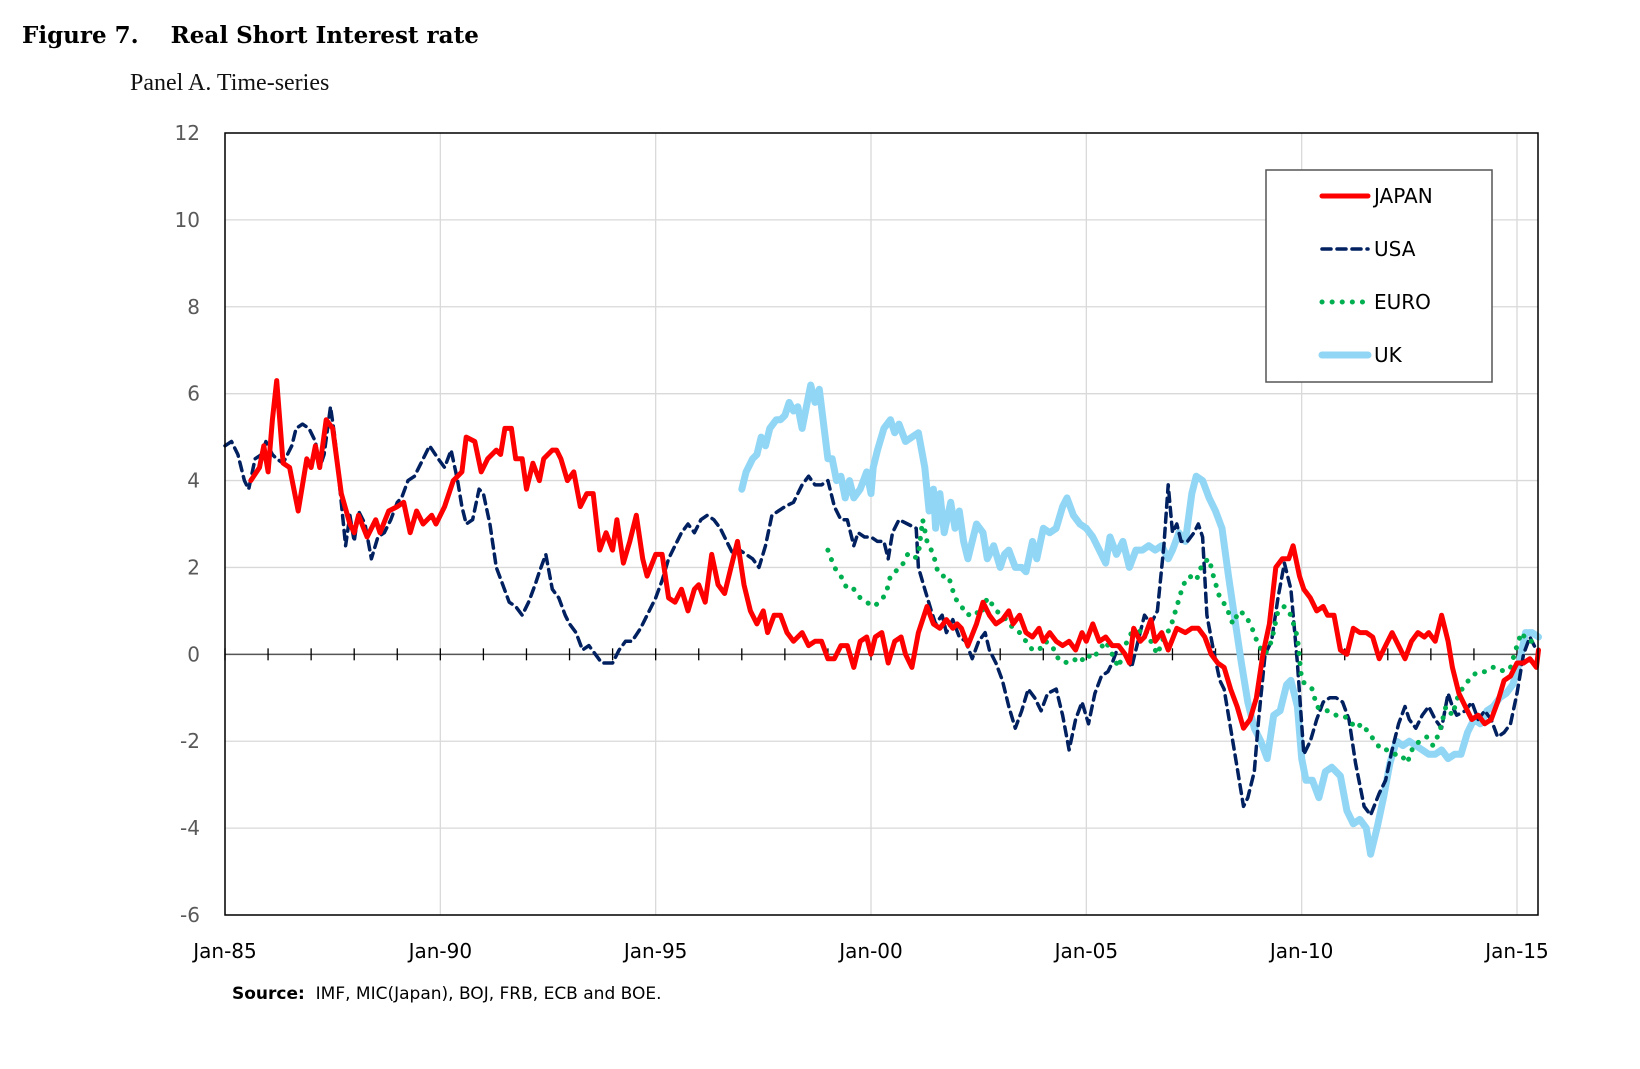 This screenshot has width=1640, height=1069. What do you see at coordinates (1301, 951) in the screenshot?
I see `x-tick-label: Jan-10` at bounding box center [1301, 951].